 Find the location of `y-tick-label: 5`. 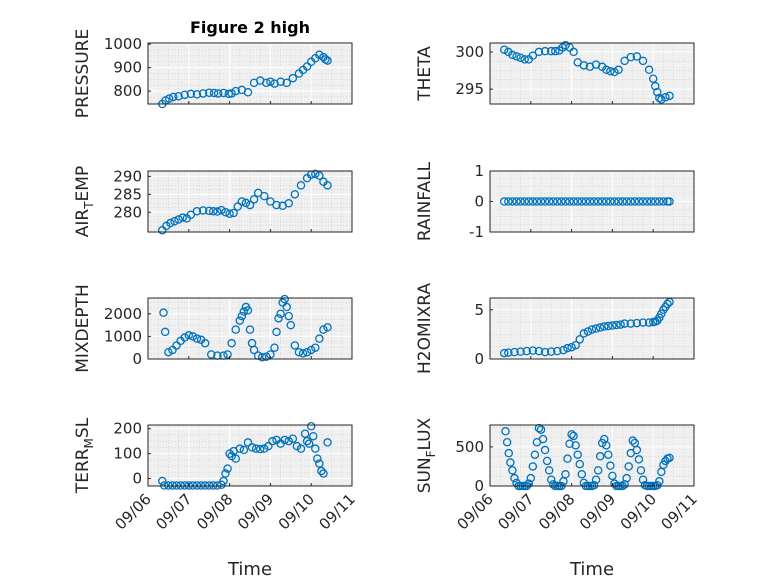

y-tick-label: 5 is located at coordinates (479, 310).